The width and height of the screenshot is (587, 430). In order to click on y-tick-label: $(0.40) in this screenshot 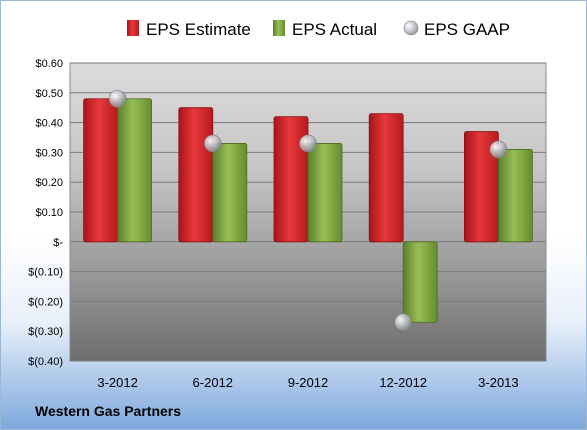, I will do `click(45, 362)`.